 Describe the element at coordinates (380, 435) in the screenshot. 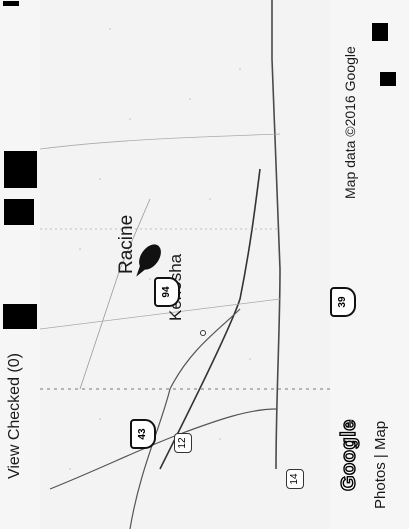

I see `map-link: Map` at that location.